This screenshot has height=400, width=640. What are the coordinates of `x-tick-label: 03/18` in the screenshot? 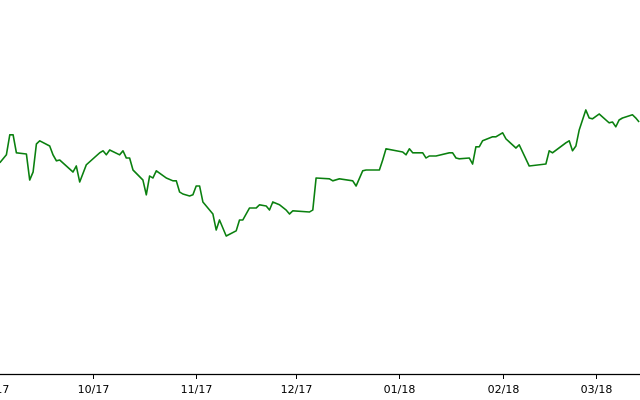 It's located at (597, 389).